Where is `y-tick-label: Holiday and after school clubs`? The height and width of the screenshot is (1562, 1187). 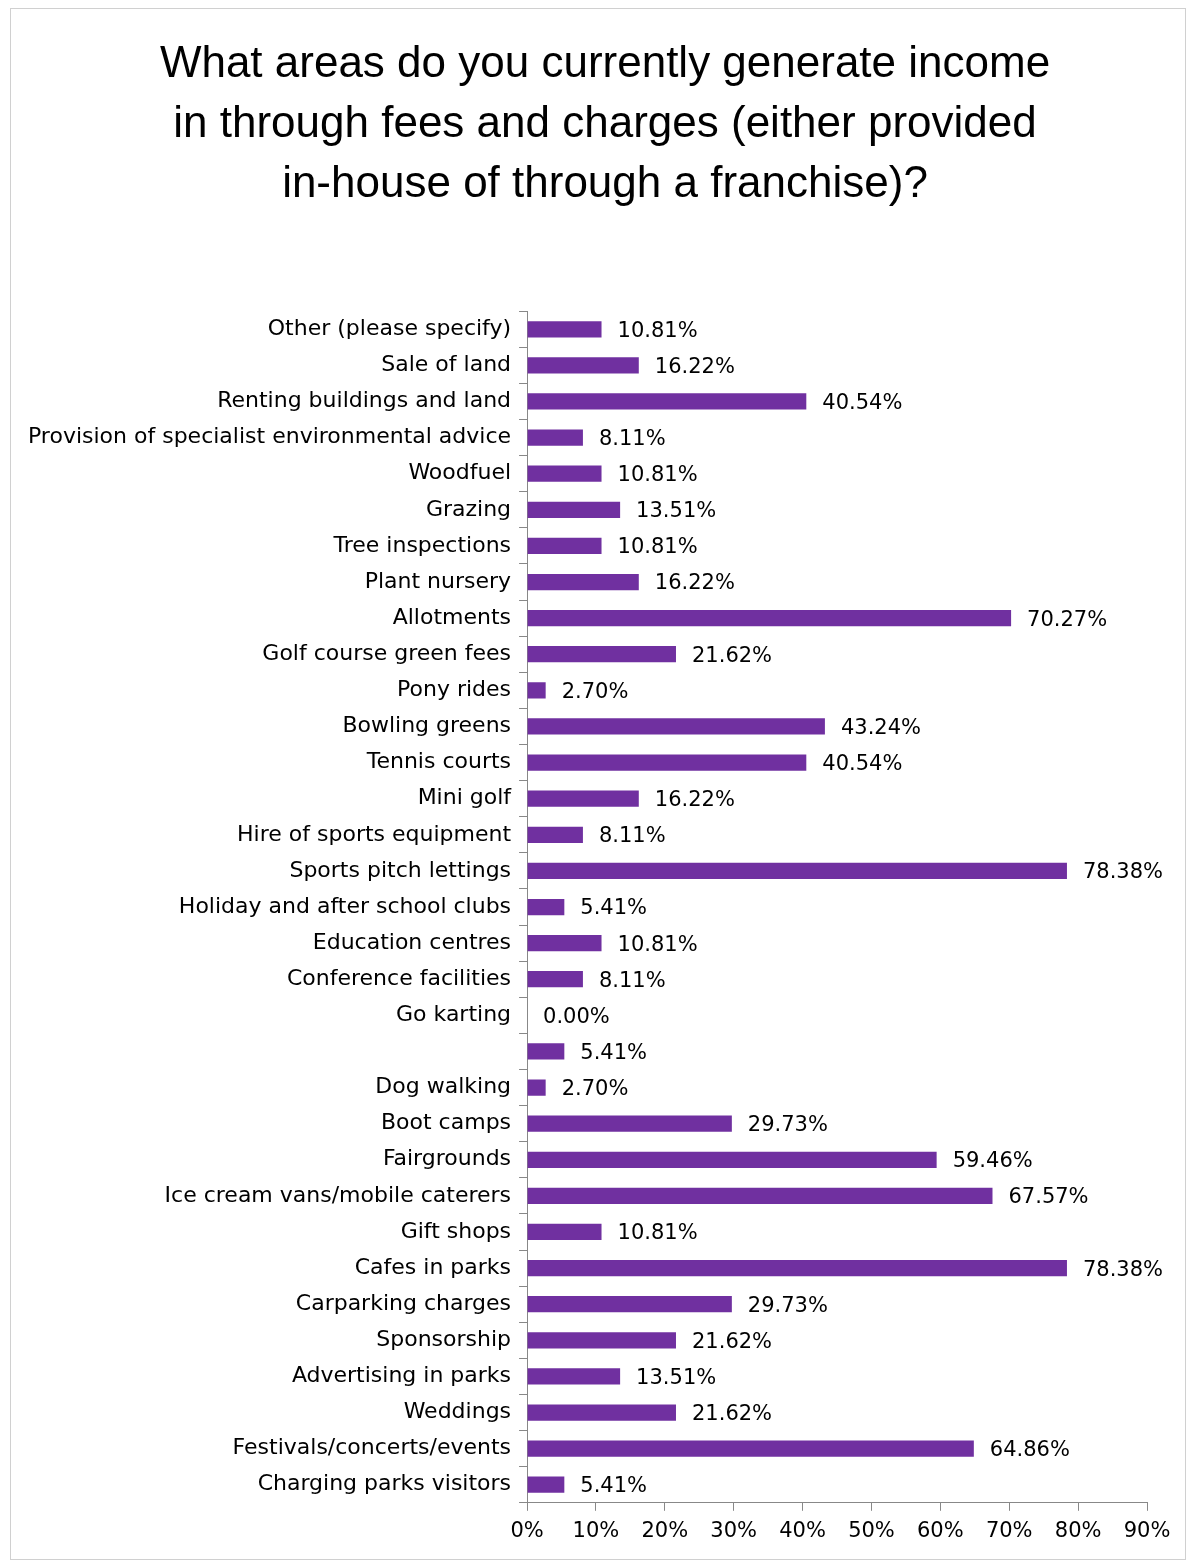 y-tick-label: Holiday and after school clubs is located at coordinates (345, 905).